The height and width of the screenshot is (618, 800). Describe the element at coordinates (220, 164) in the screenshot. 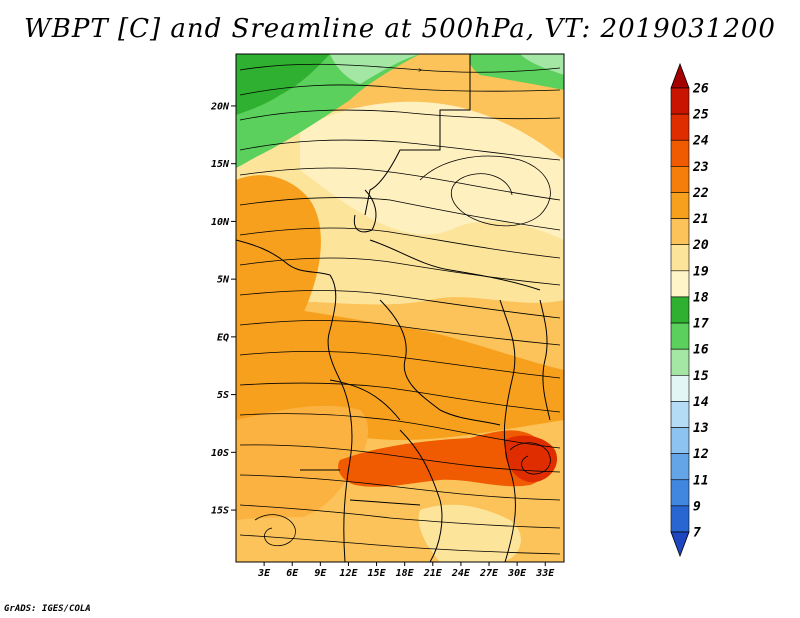

I see `lat-label: 15N` at that location.